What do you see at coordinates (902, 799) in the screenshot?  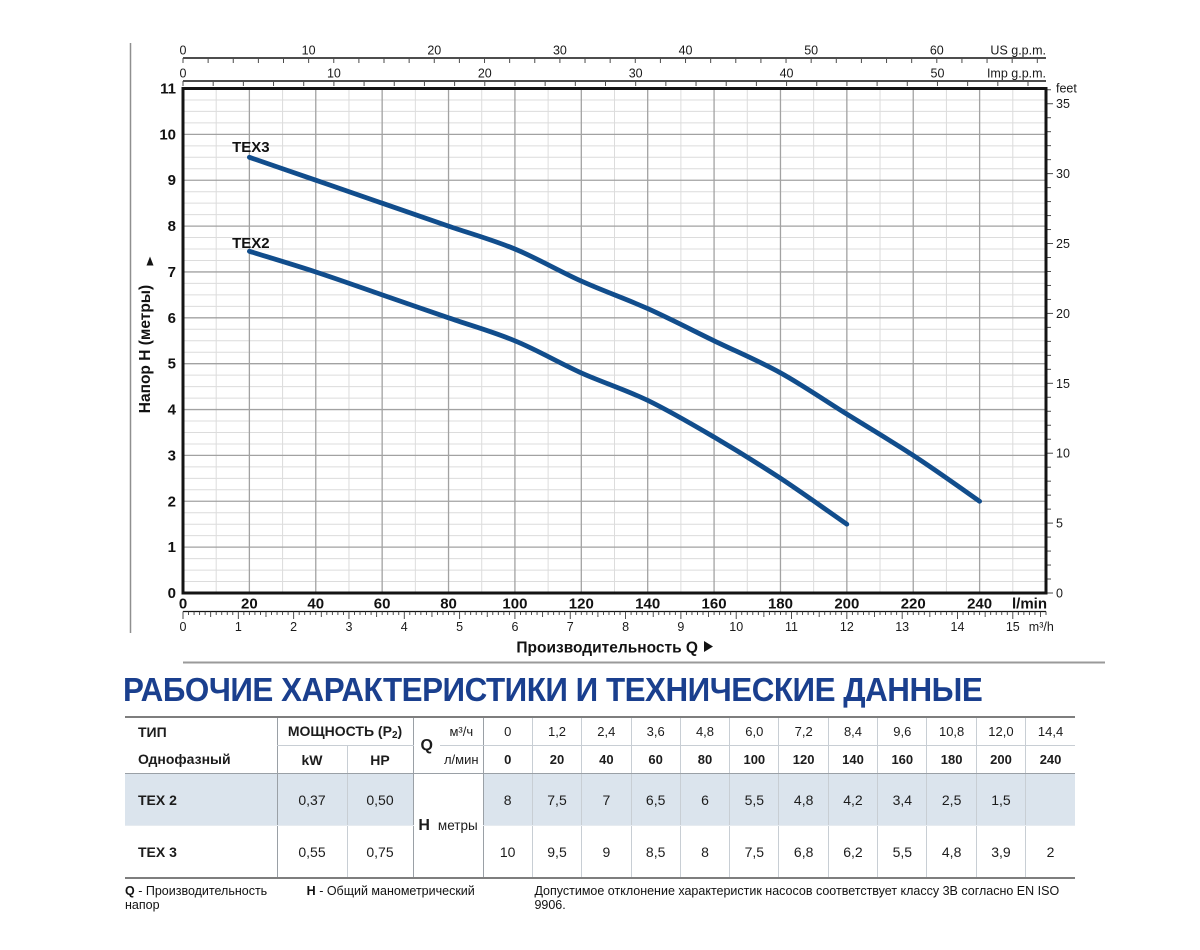 I see `h-value-cell: 3,4` at bounding box center [902, 799].